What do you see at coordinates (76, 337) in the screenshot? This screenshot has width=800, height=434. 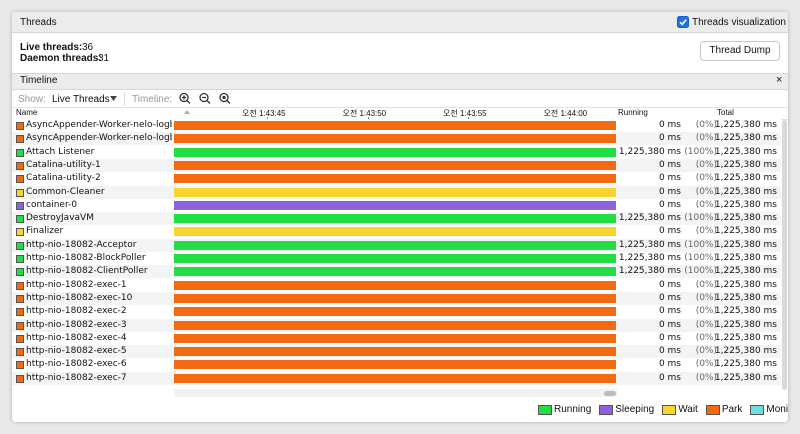 I see `thread-name: http-nio-18082-exec-4` at bounding box center [76, 337].